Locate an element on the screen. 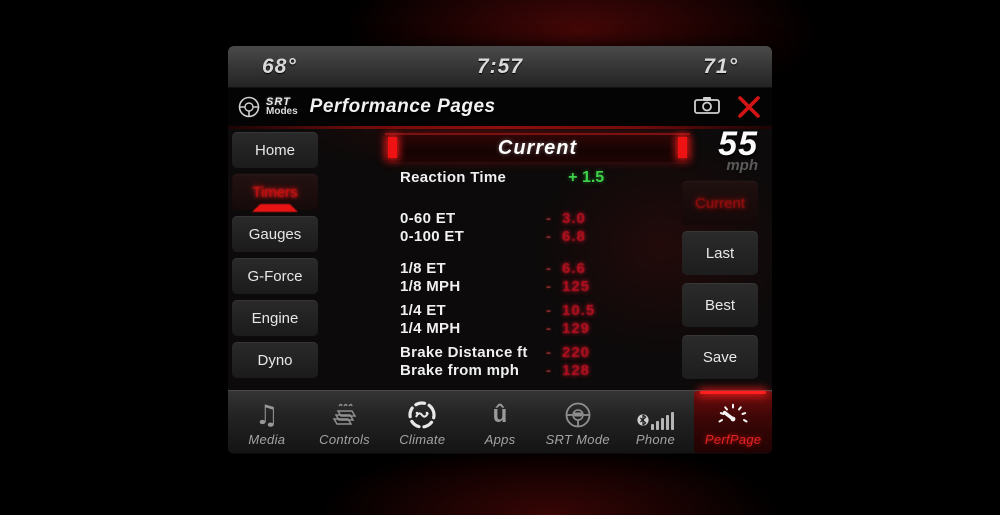 This screenshot has height=515, width=1000. save-button: Save is located at coordinates (720, 357).